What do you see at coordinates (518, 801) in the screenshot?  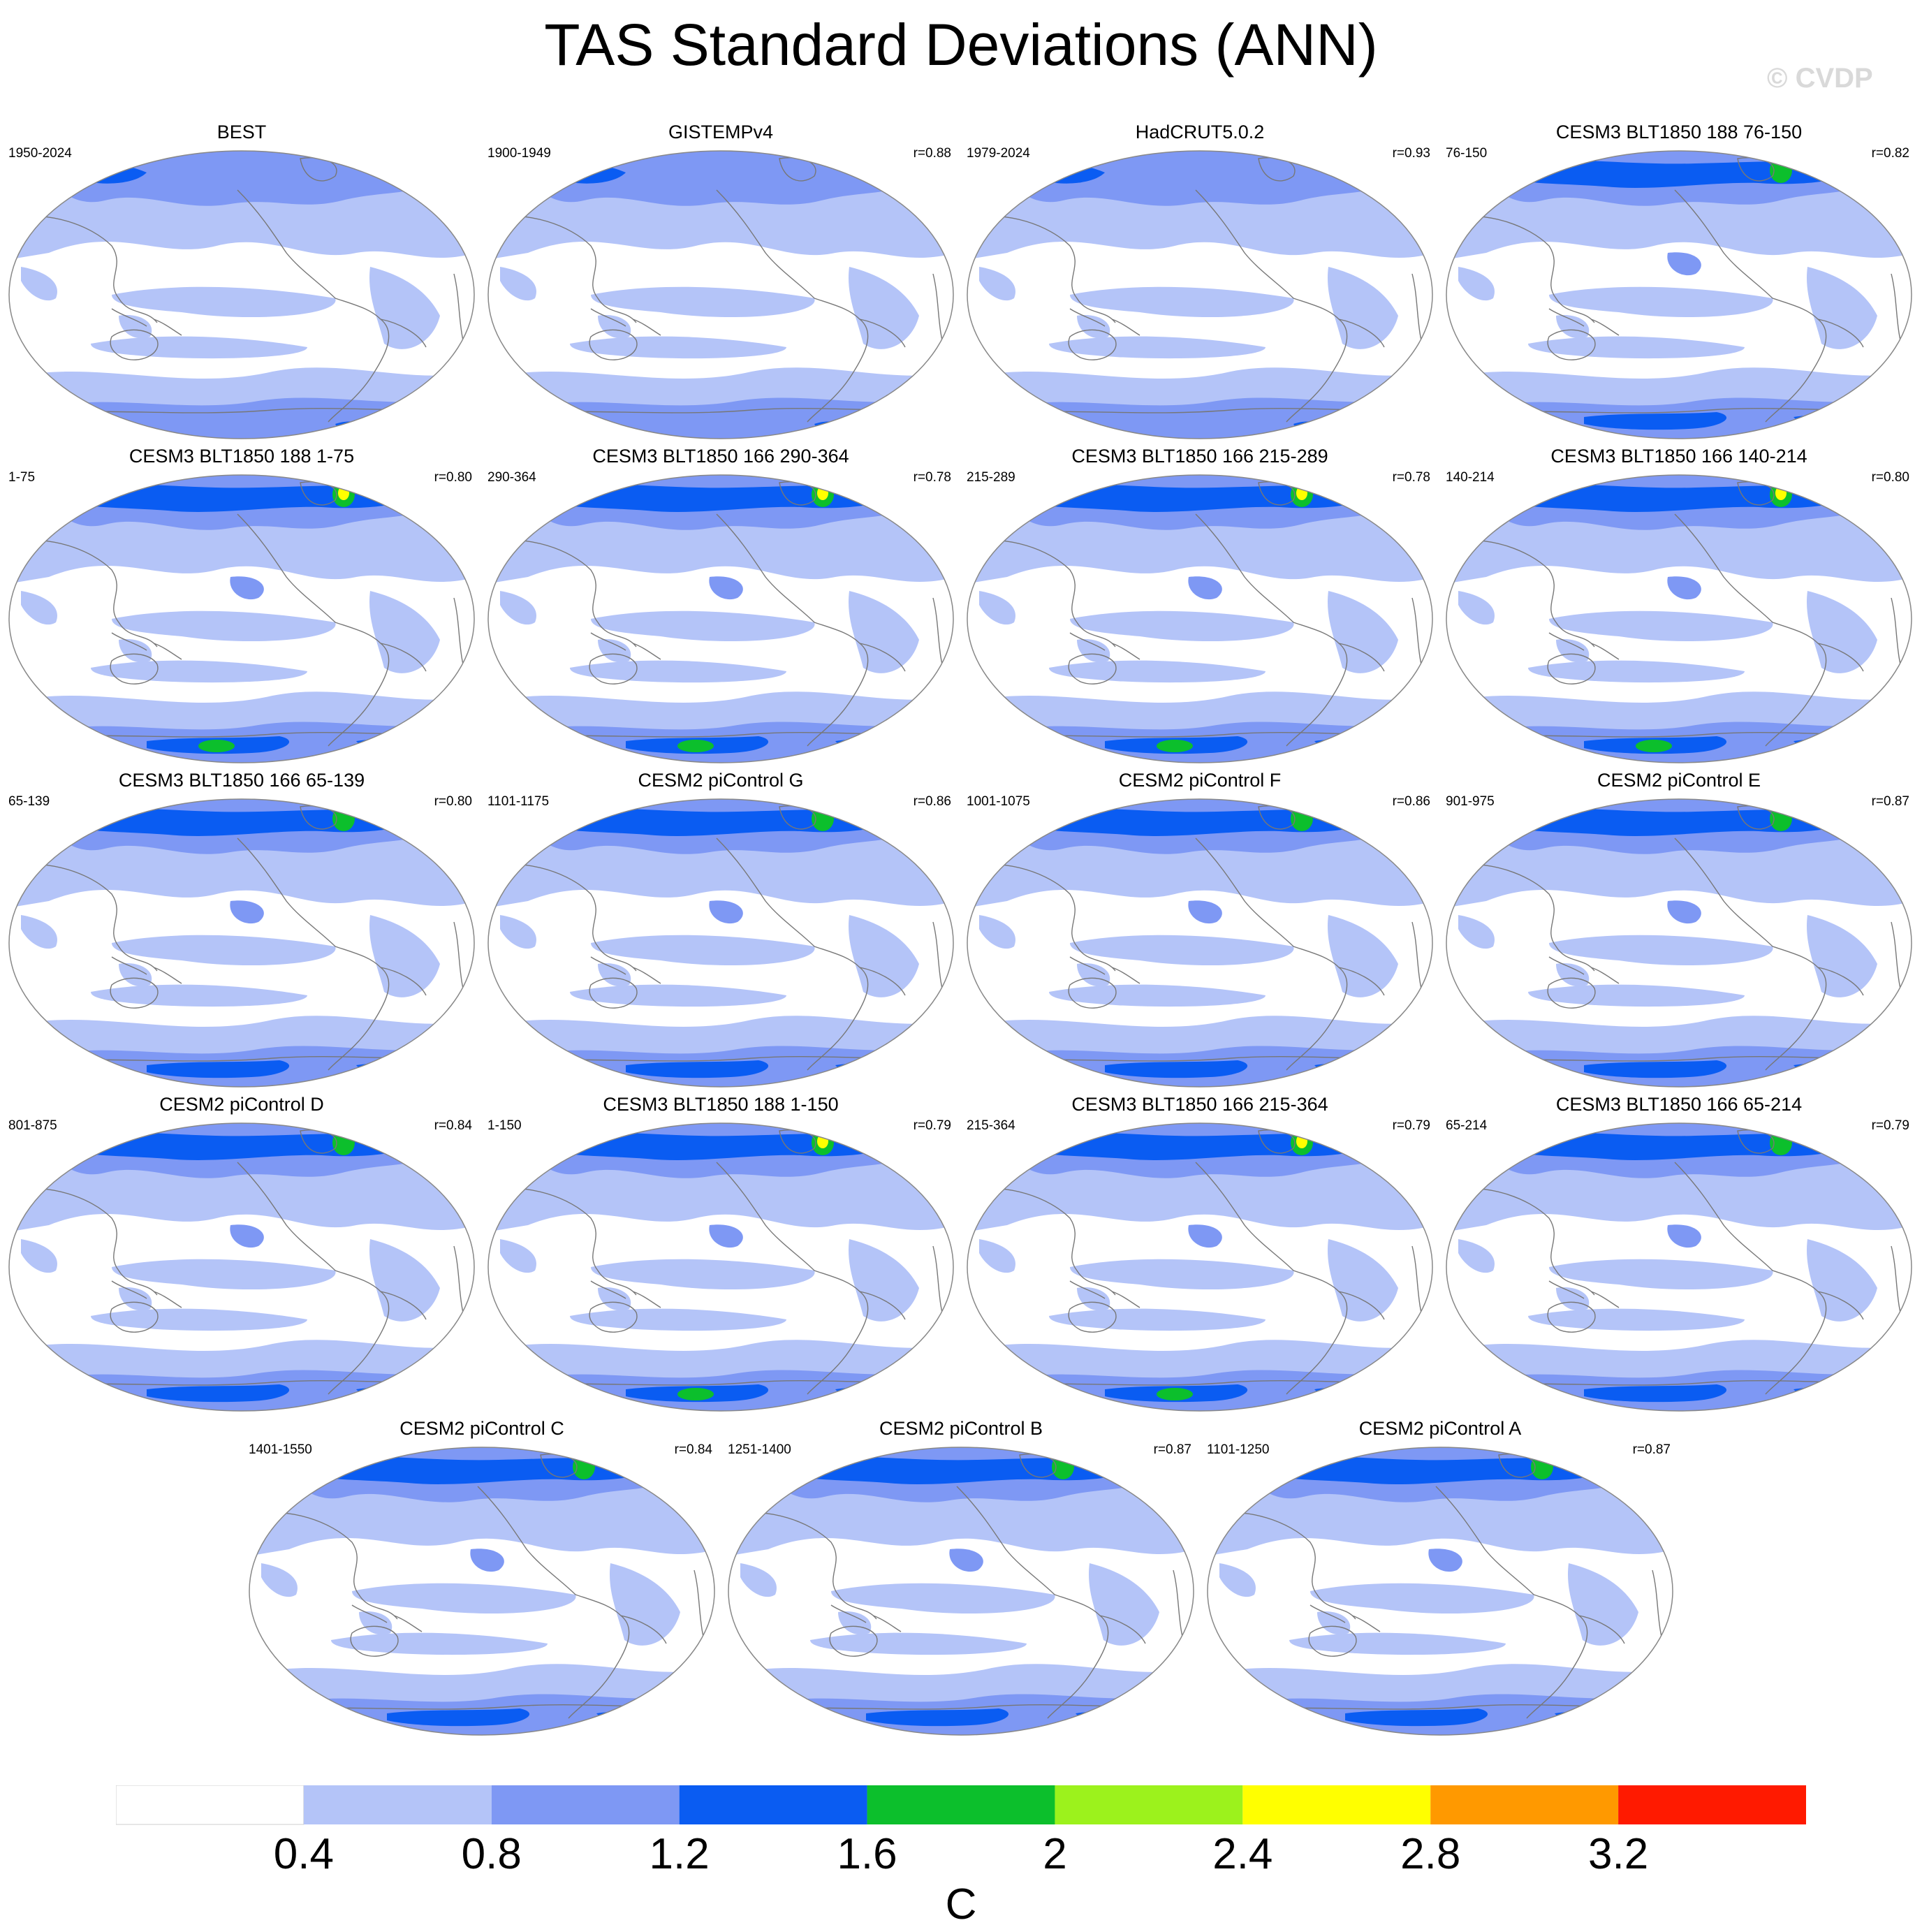 I see `panel-years: 1101-1175` at bounding box center [518, 801].